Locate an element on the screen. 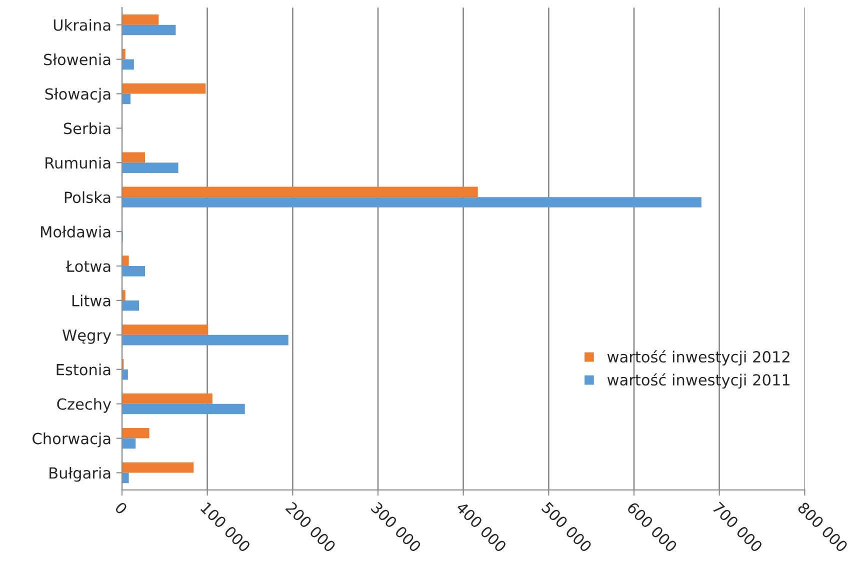 Image resolution: width=862 pixels, height=584 pixels. y-tick-label: Łotwa is located at coordinates (88, 266).